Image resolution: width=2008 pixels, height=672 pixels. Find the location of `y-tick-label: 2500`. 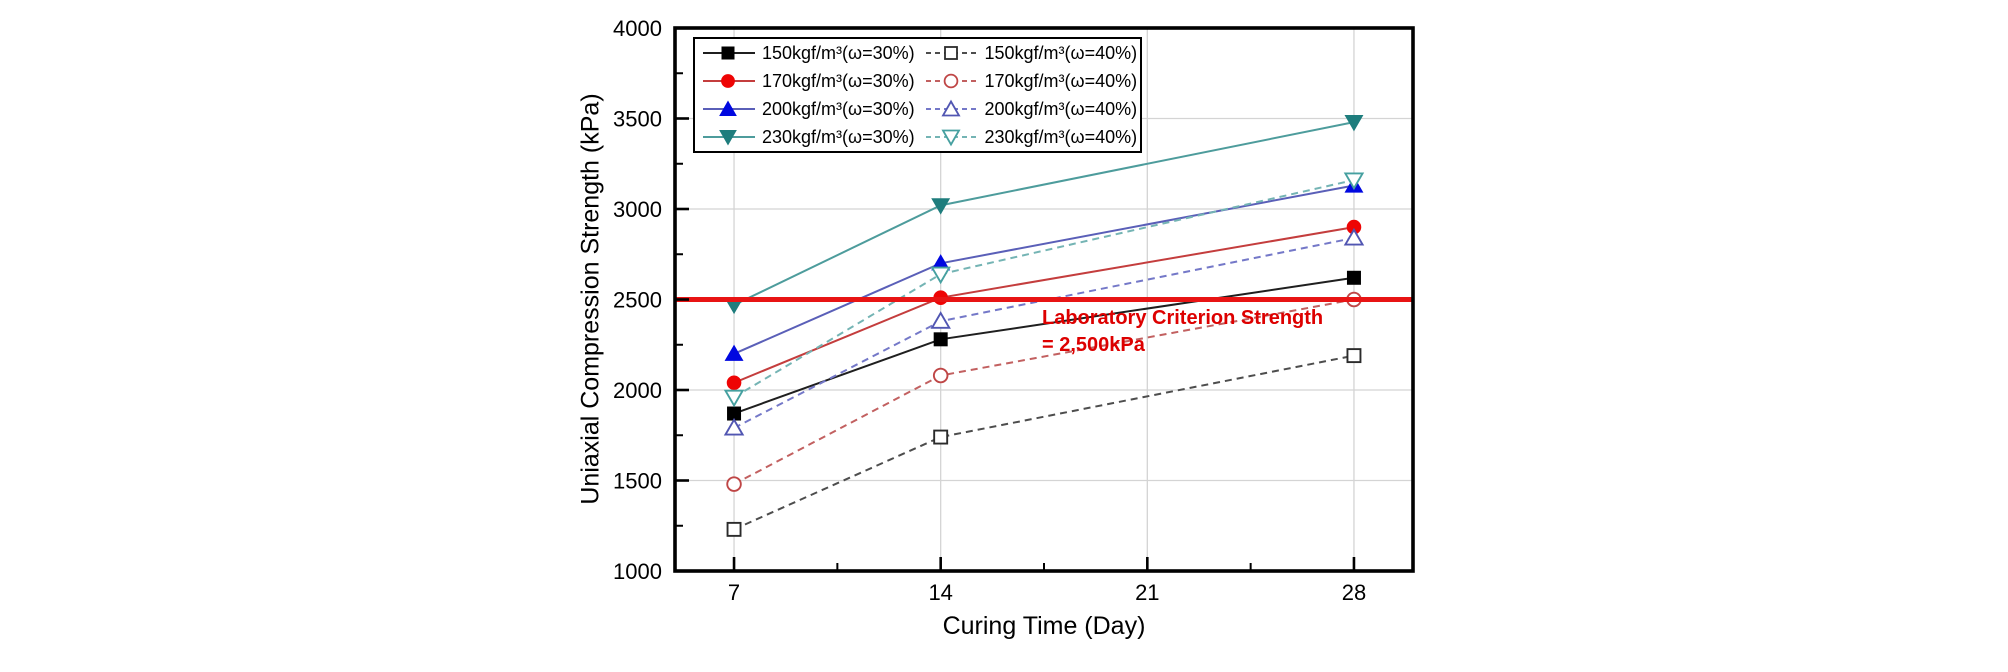

y-tick-label: 2500 is located at coordinates (637, 300).